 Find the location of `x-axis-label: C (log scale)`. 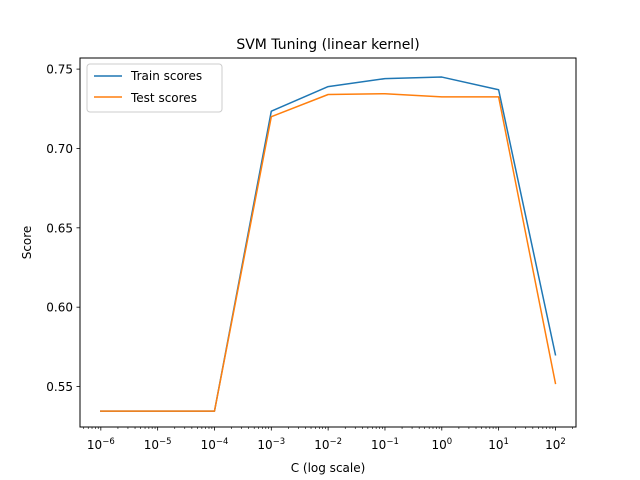

x-axis-label: C (log scale) is located at coordinates (328, 468).